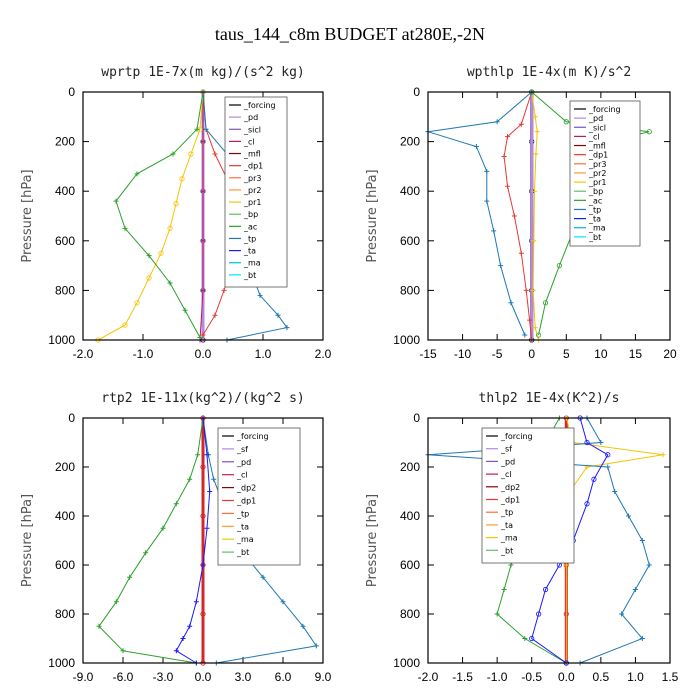  What do you see at coordinates (65, 290) in the screenshot?
I see `y-tick-label: 800` at bounding box center [65, 290].